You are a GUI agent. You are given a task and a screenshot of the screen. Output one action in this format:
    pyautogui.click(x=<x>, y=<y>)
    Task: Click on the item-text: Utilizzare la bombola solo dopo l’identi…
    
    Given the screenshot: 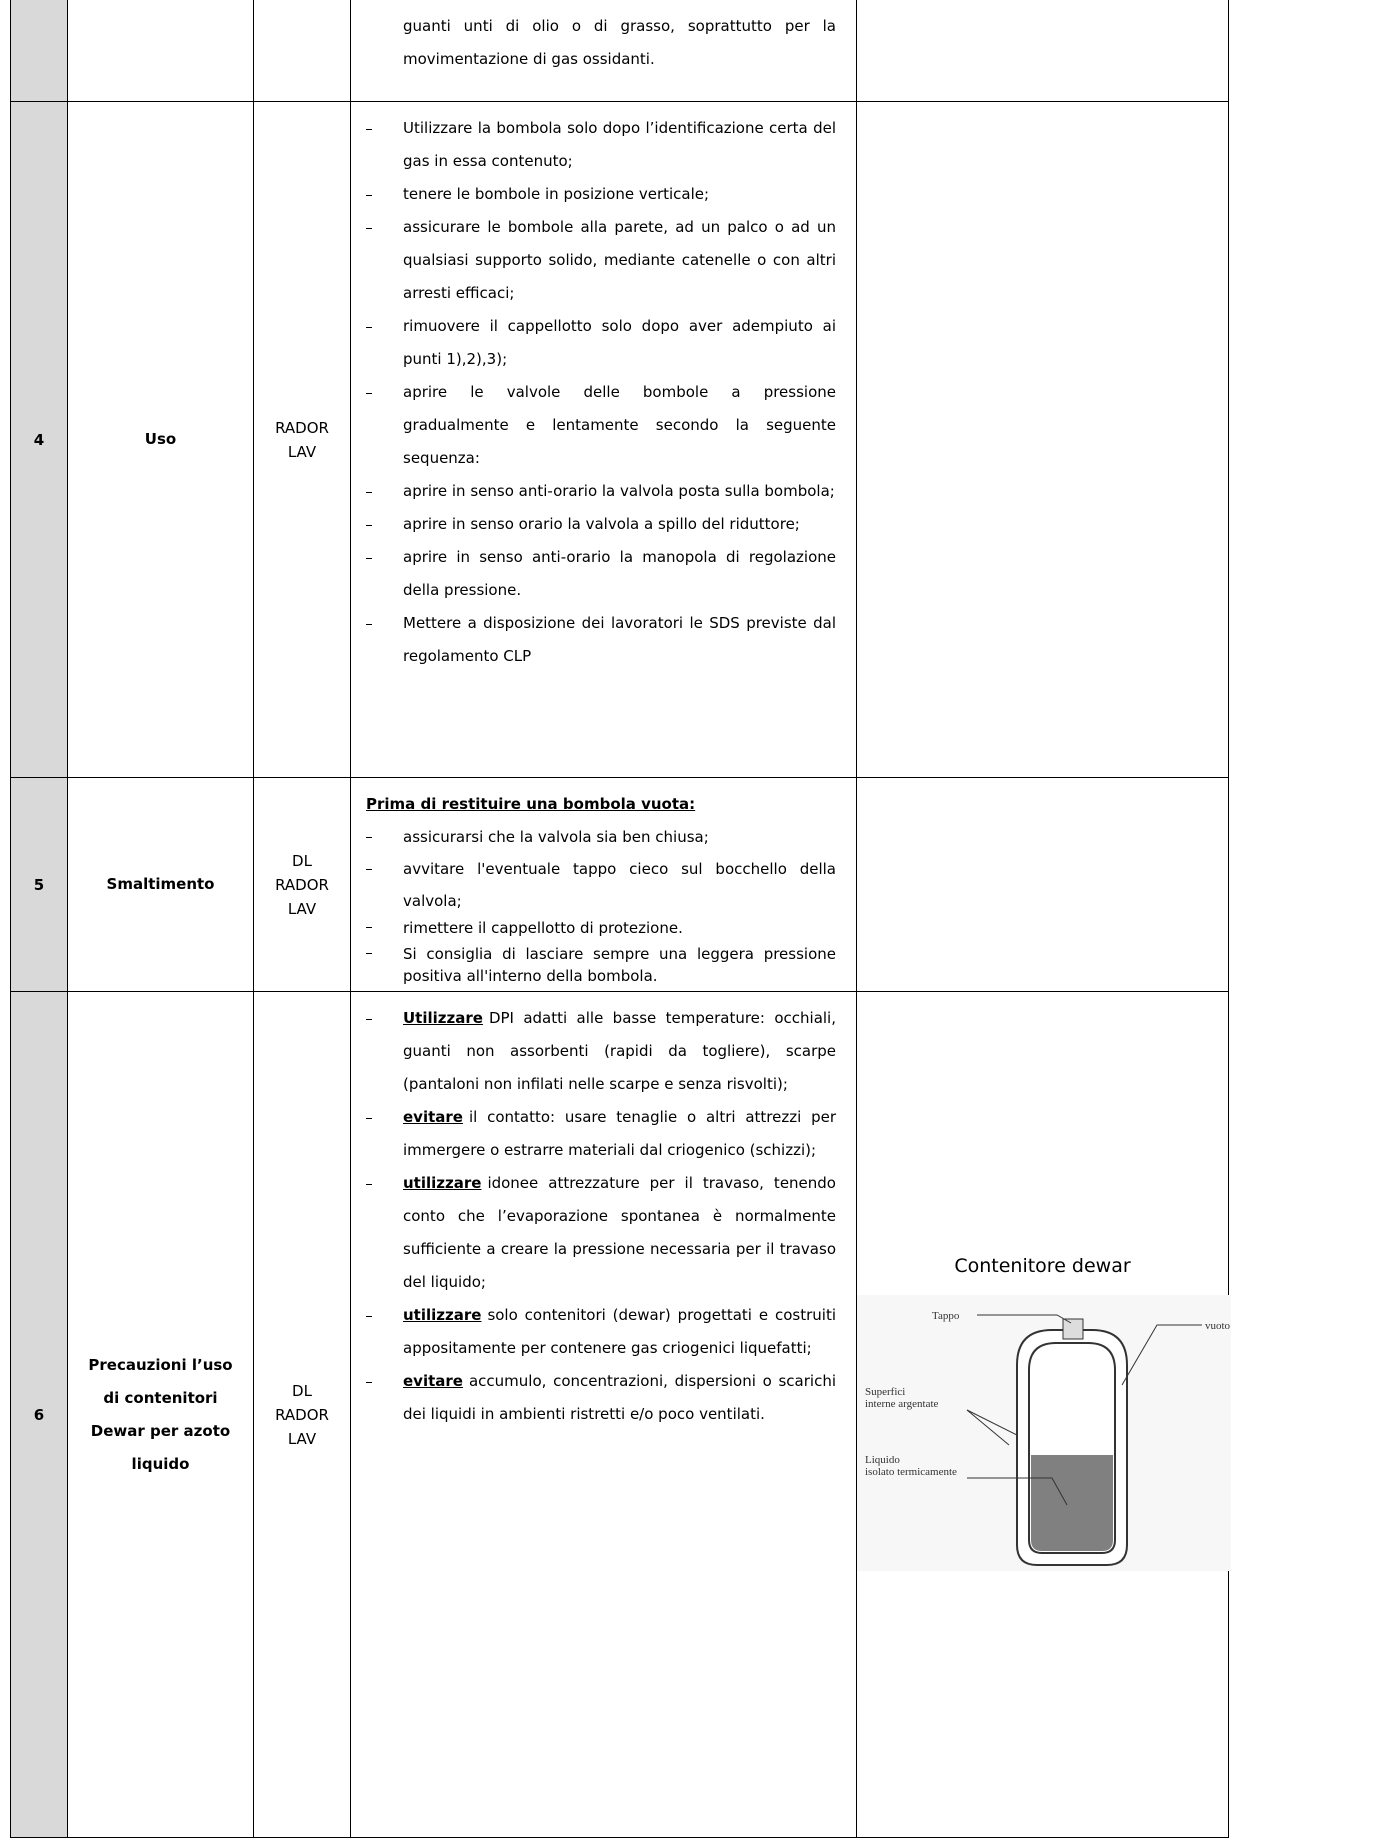 What is the action you would take?
    pyautogui.click(x=619, y=145)
    